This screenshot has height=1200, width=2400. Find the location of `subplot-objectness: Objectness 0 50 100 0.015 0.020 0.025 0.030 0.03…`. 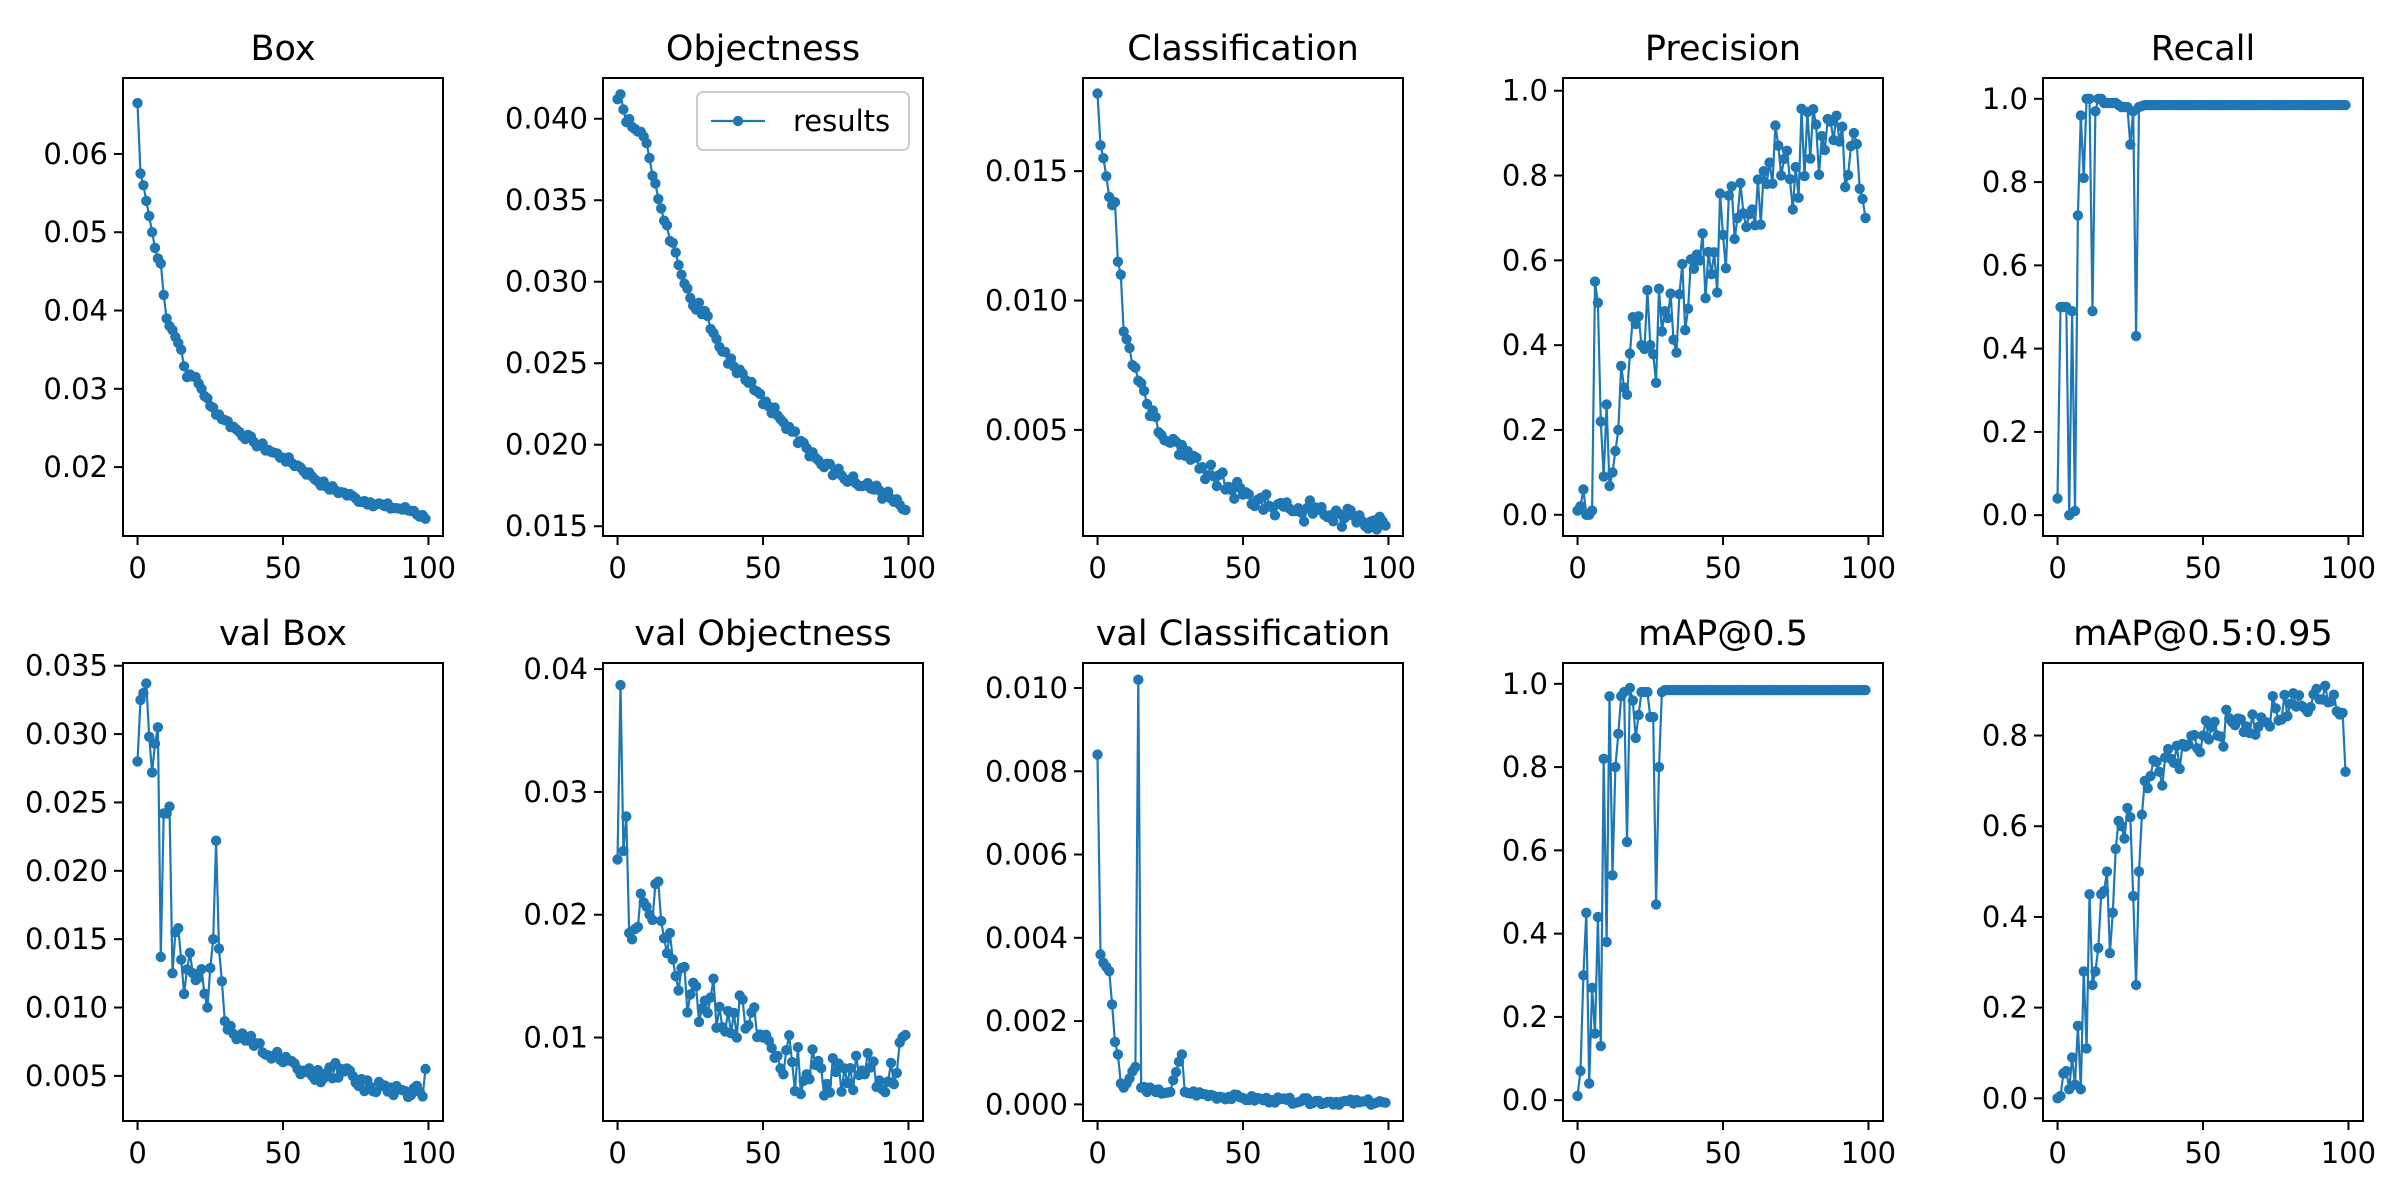

subplot-objectness: Objectness 0 50 100 0.015 0.020 0.025 0.030 0.03… is located at coordinates (720, 307).